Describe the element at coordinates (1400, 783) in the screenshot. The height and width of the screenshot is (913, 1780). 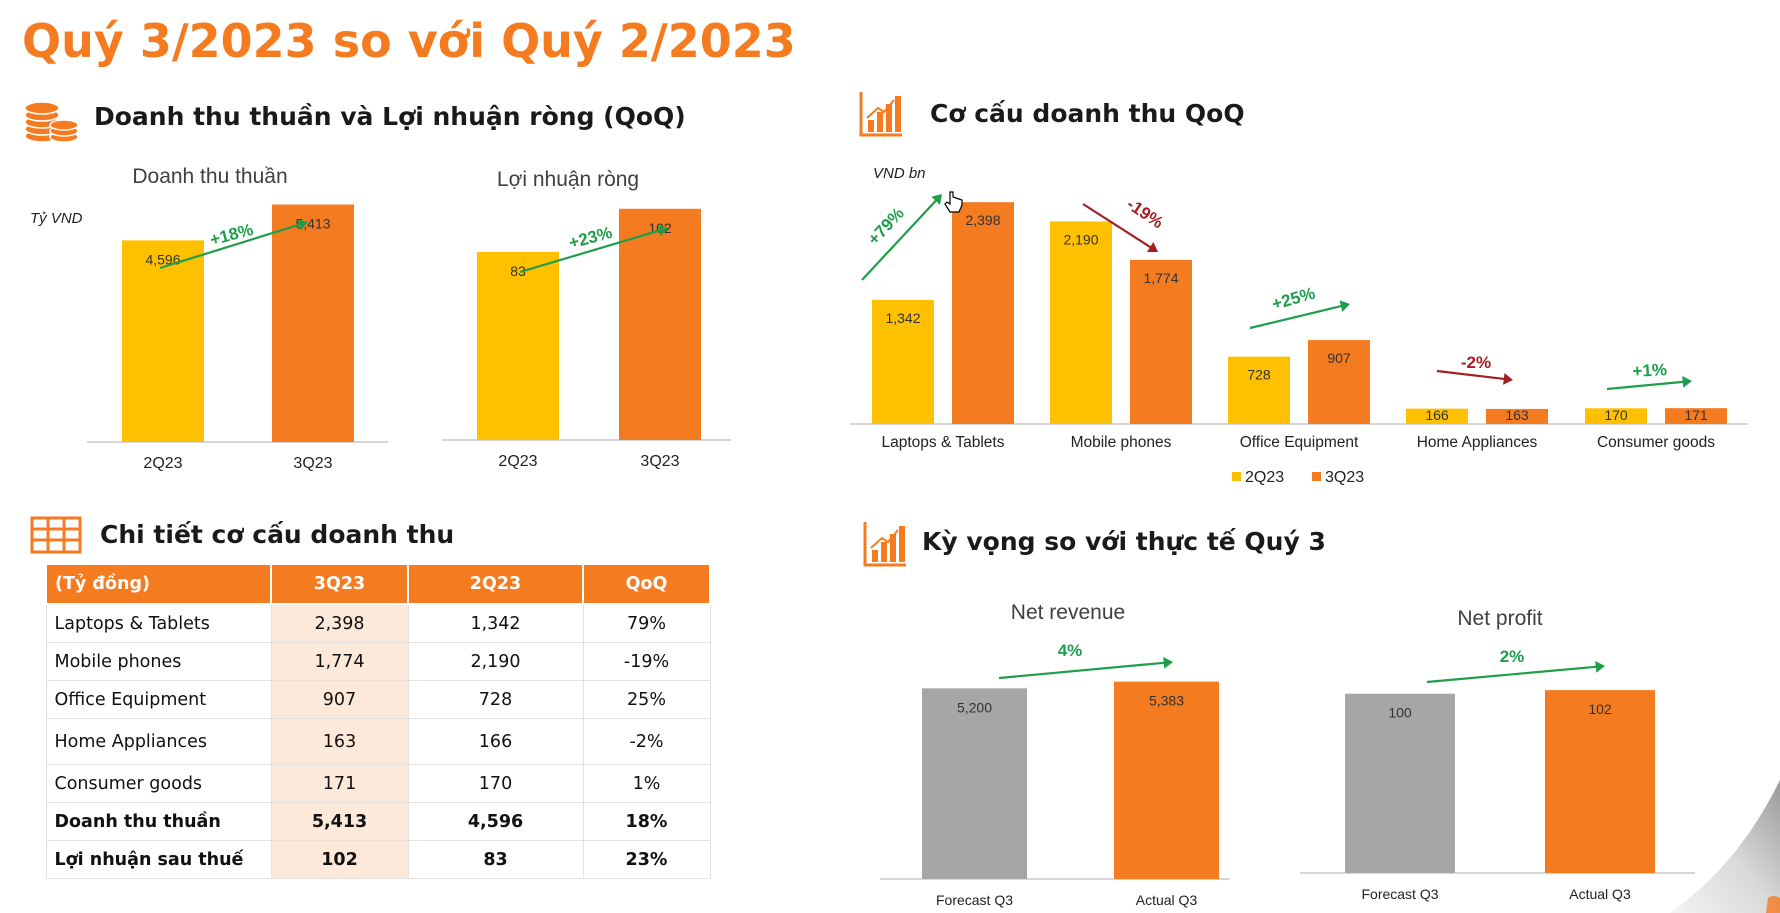
I see `bar-forecast-q3` at that location.